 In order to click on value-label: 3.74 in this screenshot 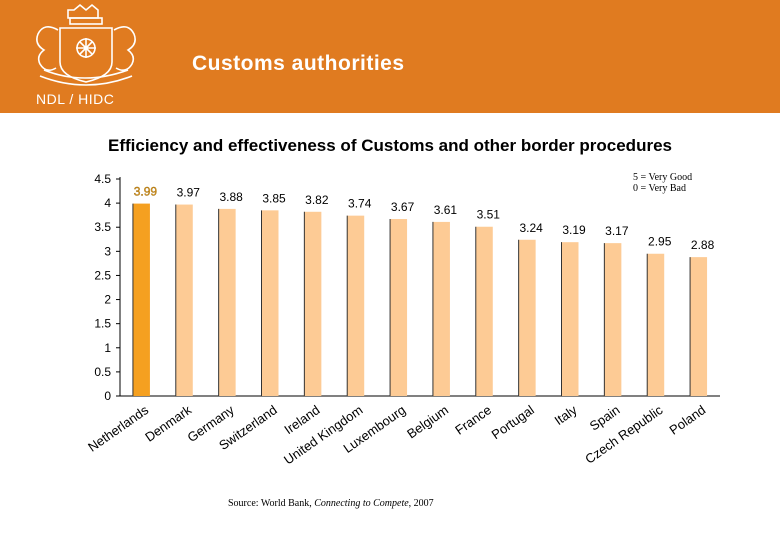, I will do `click(360, 204)`.